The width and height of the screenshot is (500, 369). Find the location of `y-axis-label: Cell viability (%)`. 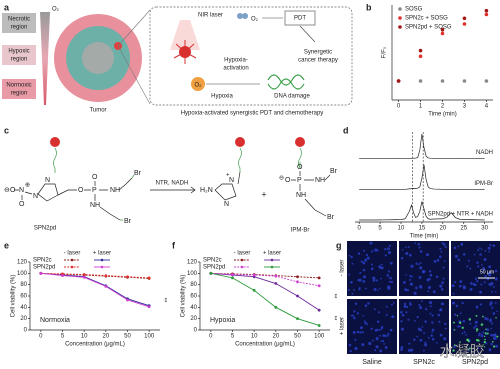

y-axis-label: Cell viability (%) is located at coordinates (184, 296).